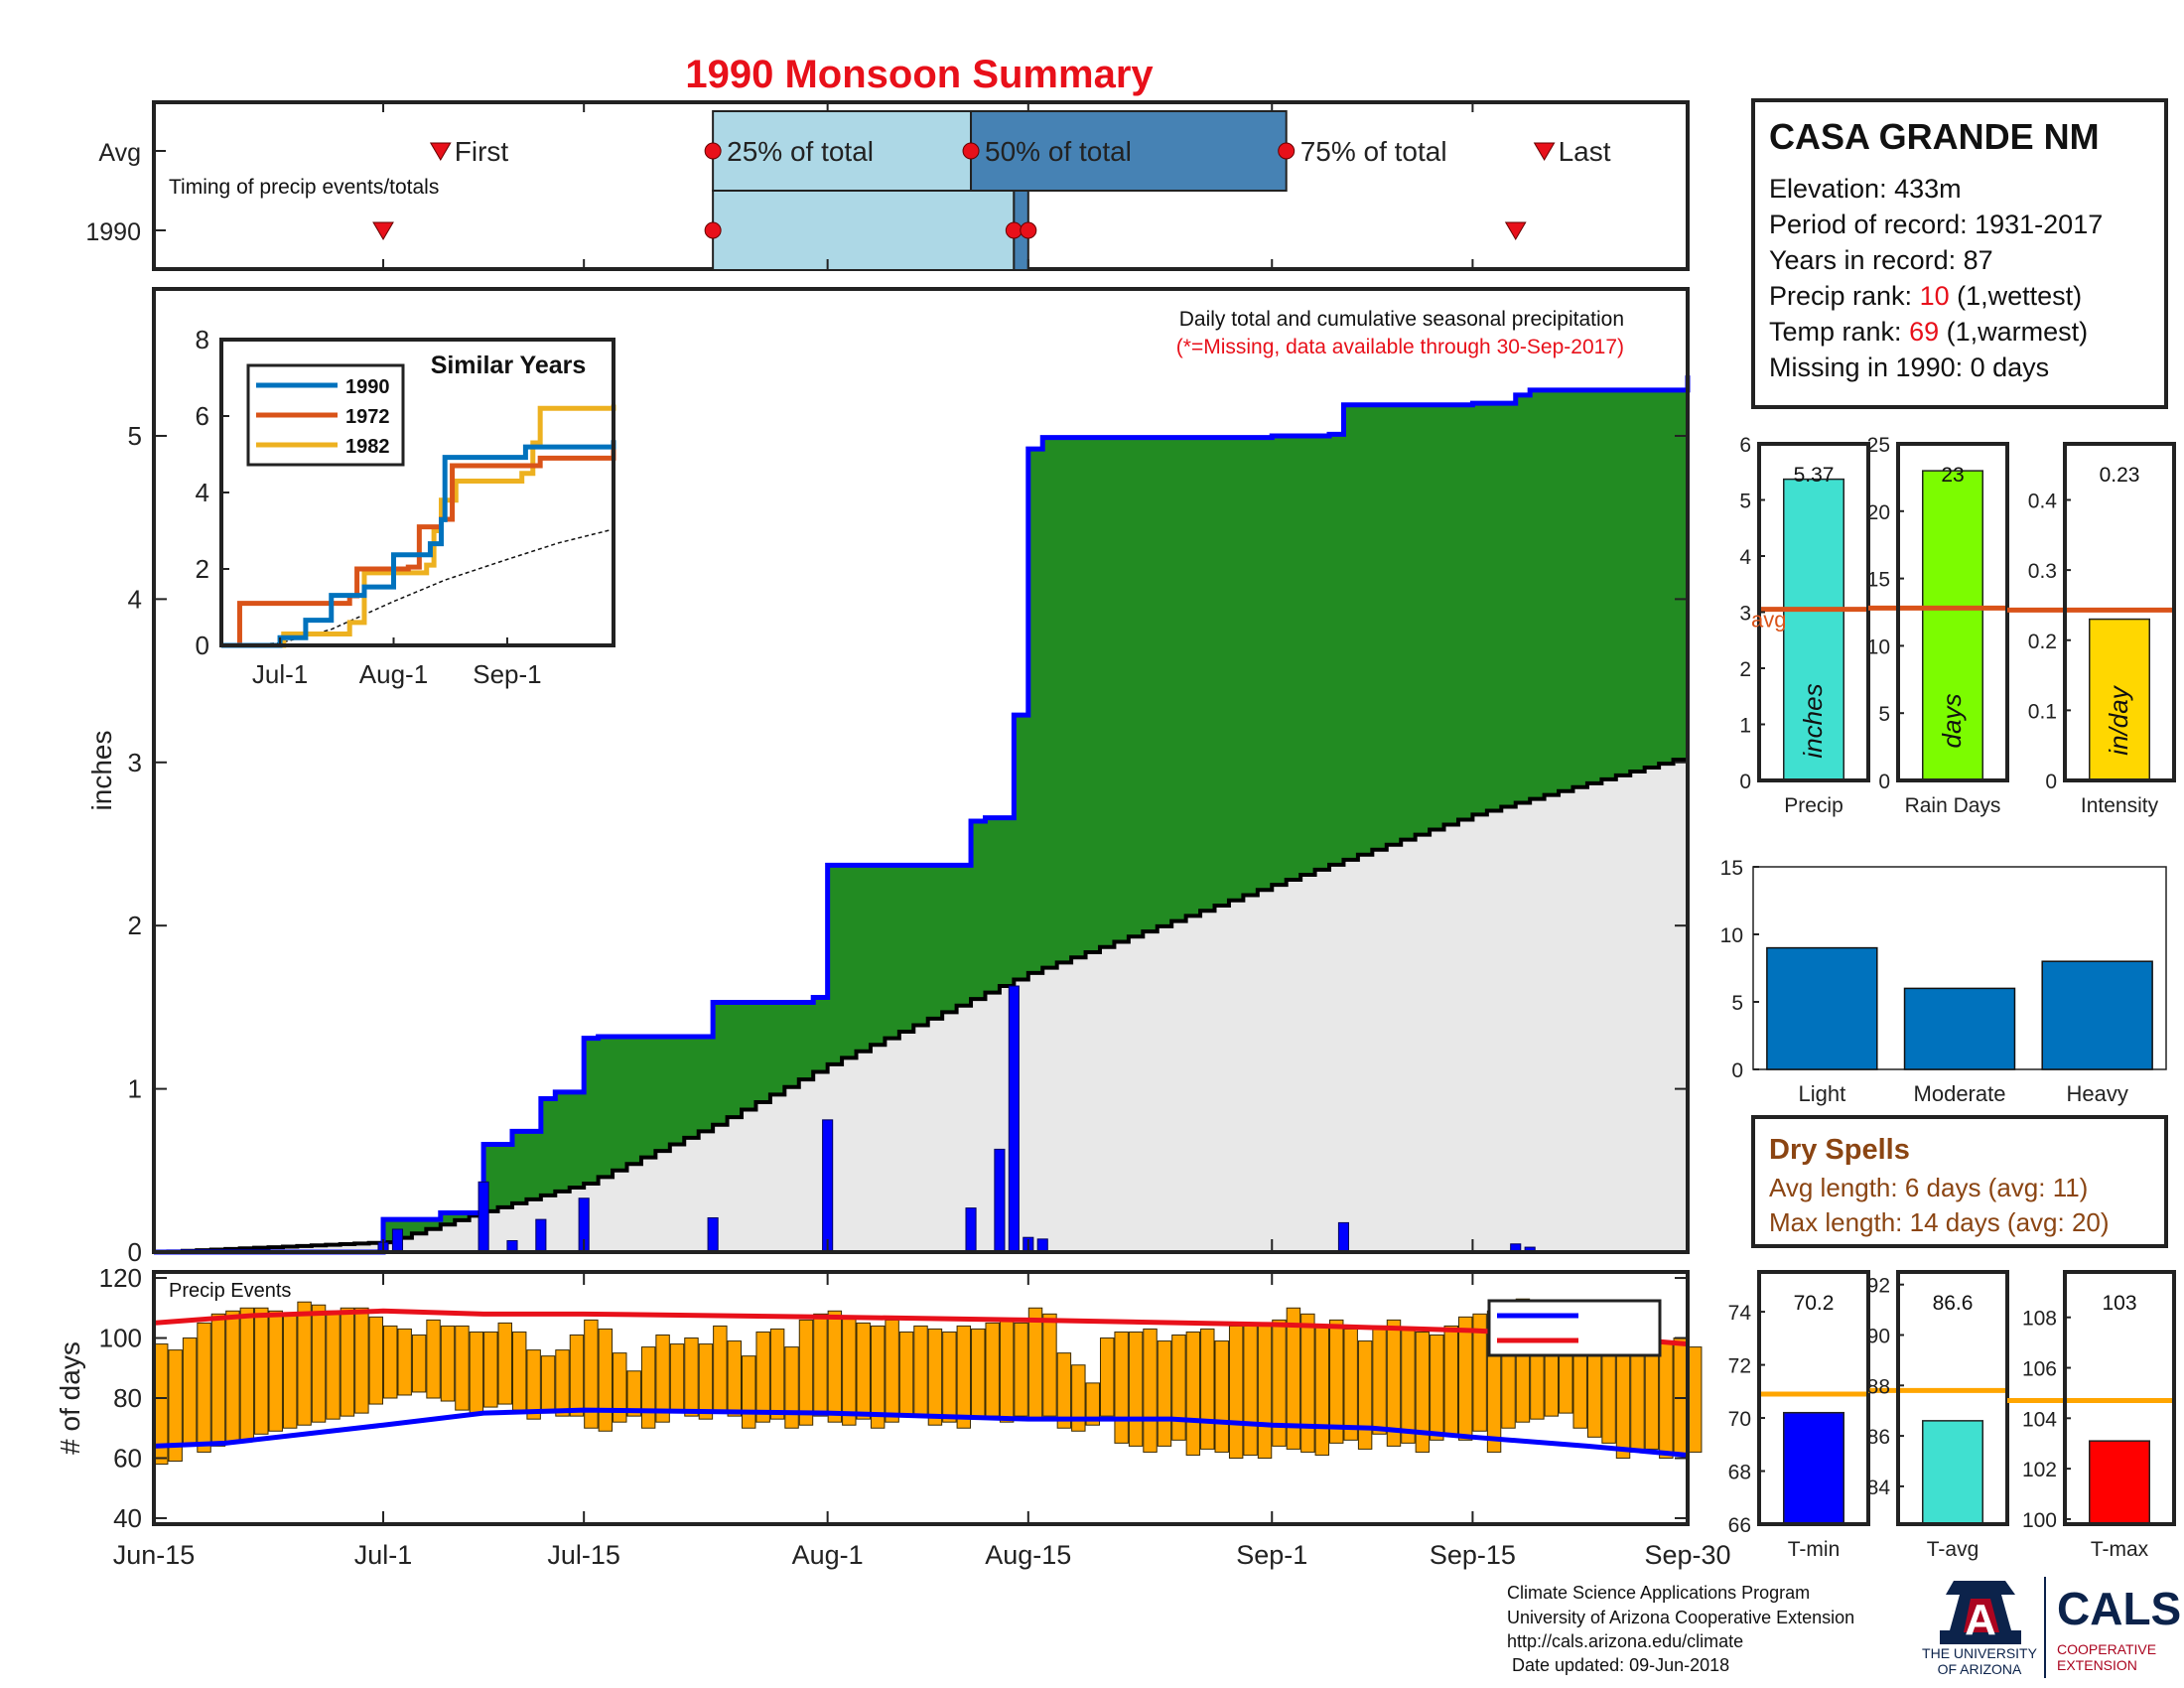 The image size is (2184, 1688). Describe the element at coordinates (1585, 151) in the screenshot. I see `timing-label-last: Last` at that location.